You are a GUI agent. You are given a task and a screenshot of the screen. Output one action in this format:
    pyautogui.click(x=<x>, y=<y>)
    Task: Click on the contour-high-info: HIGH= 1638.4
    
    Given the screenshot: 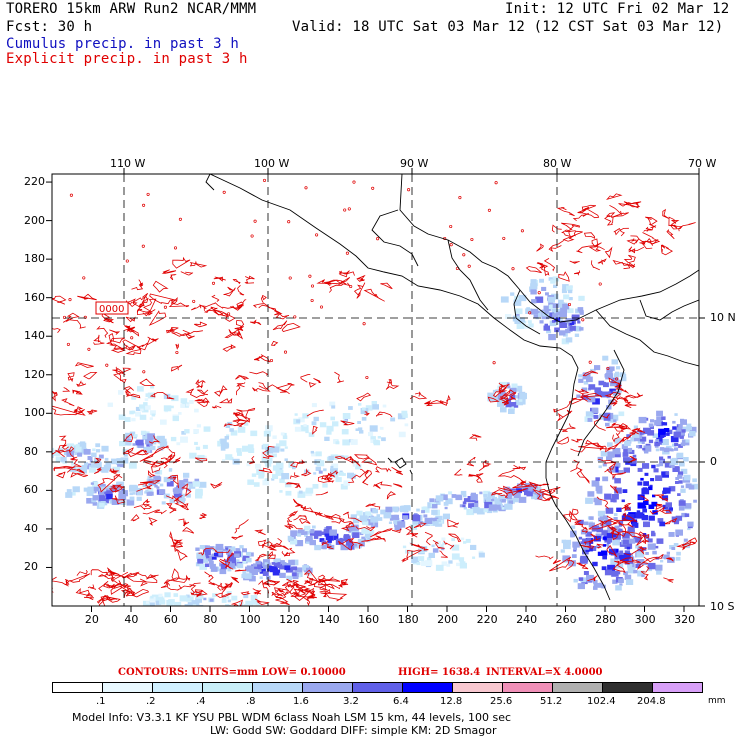 What is the action you would take?
    pyautogui.click(x=439, y=672)
    